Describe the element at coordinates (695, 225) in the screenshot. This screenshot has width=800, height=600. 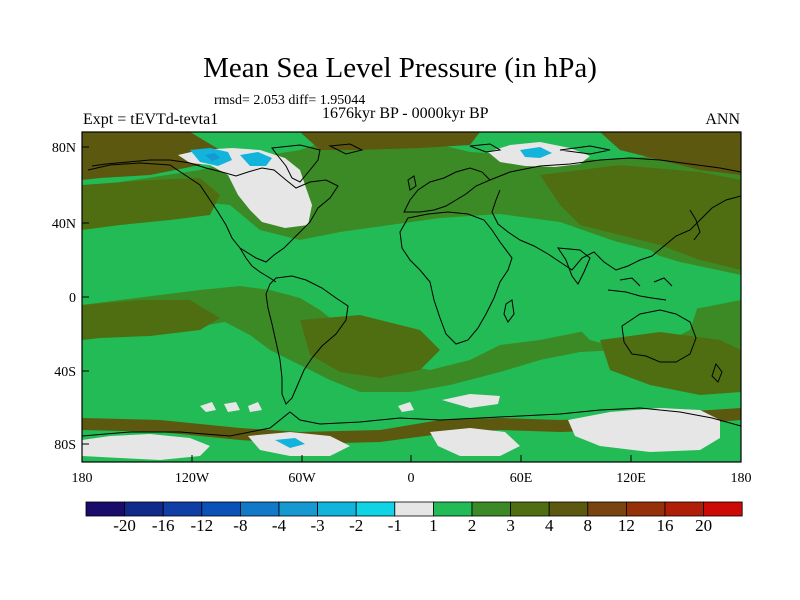
I see `coast-japan` at that location.